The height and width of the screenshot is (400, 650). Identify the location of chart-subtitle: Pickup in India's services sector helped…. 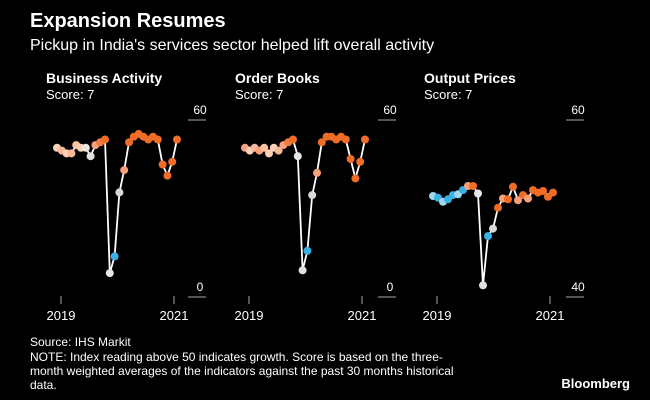
(232, 45).